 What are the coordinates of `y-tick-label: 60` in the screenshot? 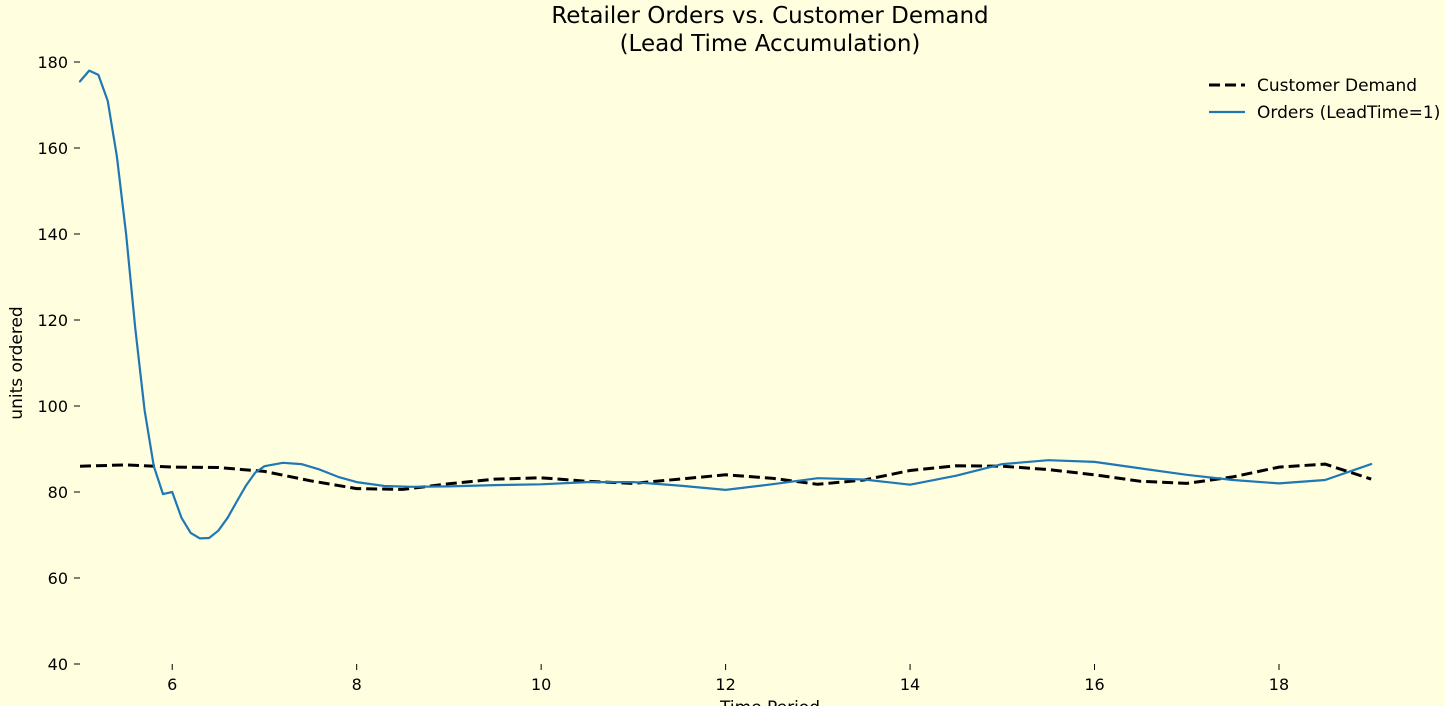 It's located at (58, 578).